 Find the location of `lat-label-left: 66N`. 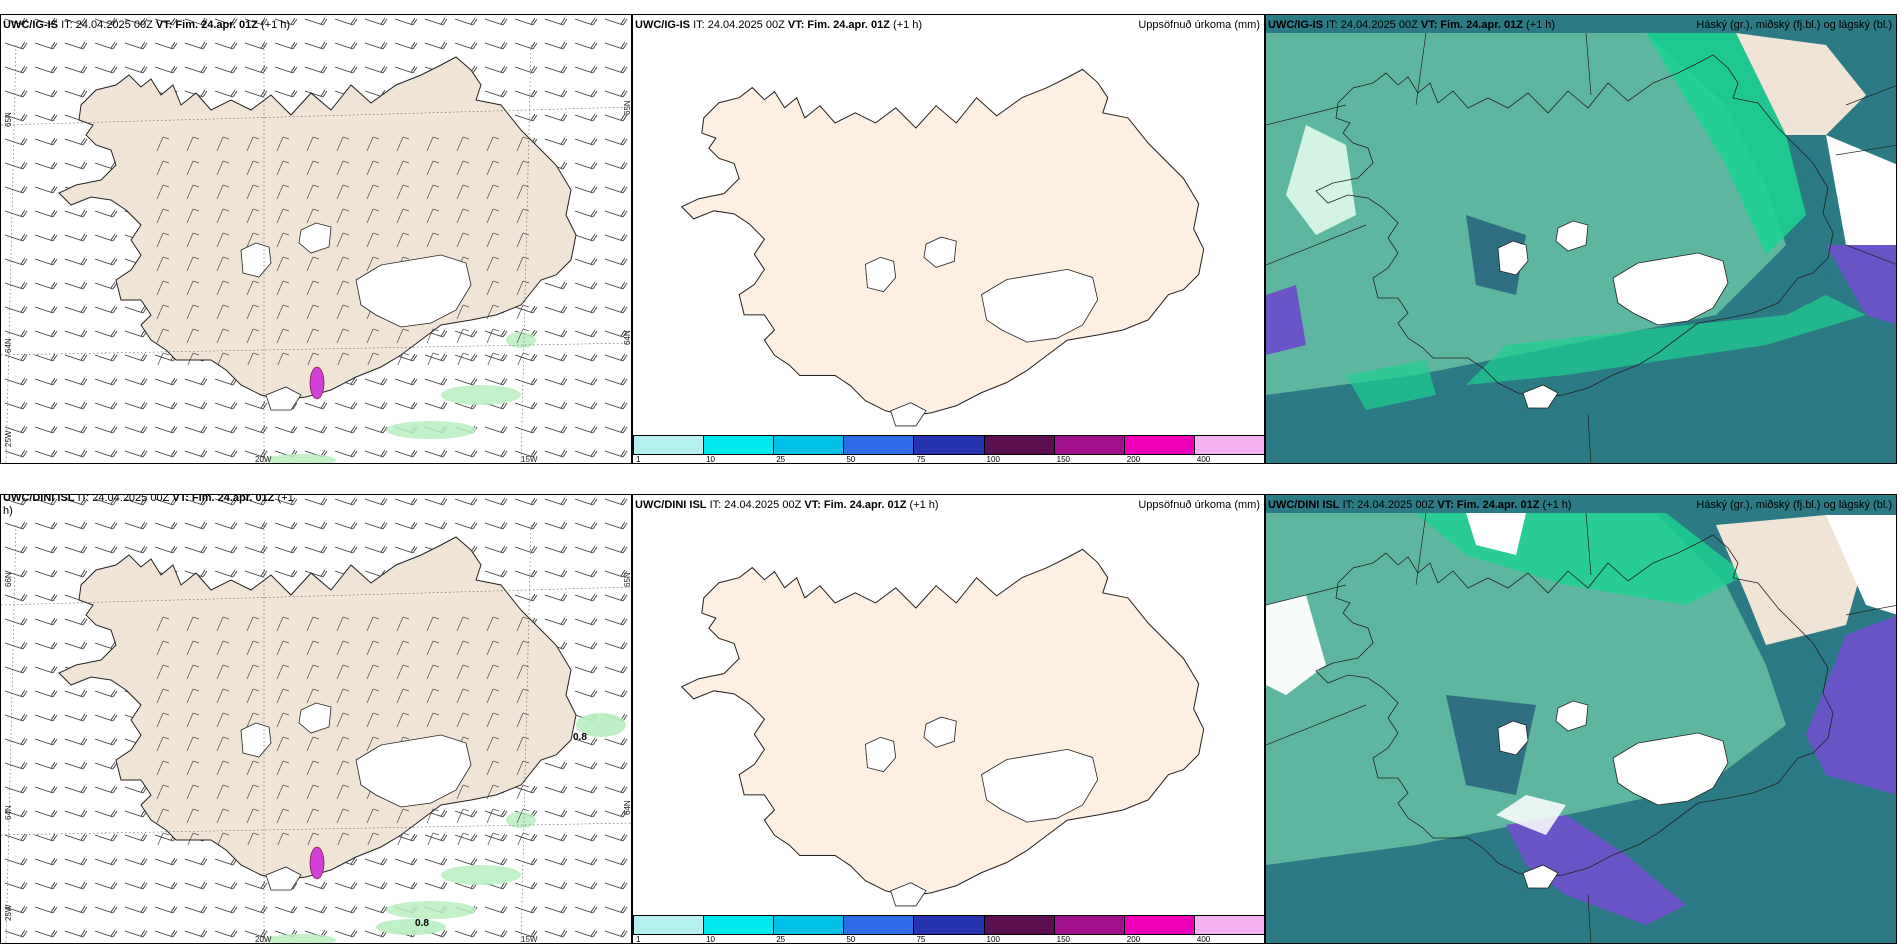

lat-label-left: 66N is located at coordinates (8, 579).